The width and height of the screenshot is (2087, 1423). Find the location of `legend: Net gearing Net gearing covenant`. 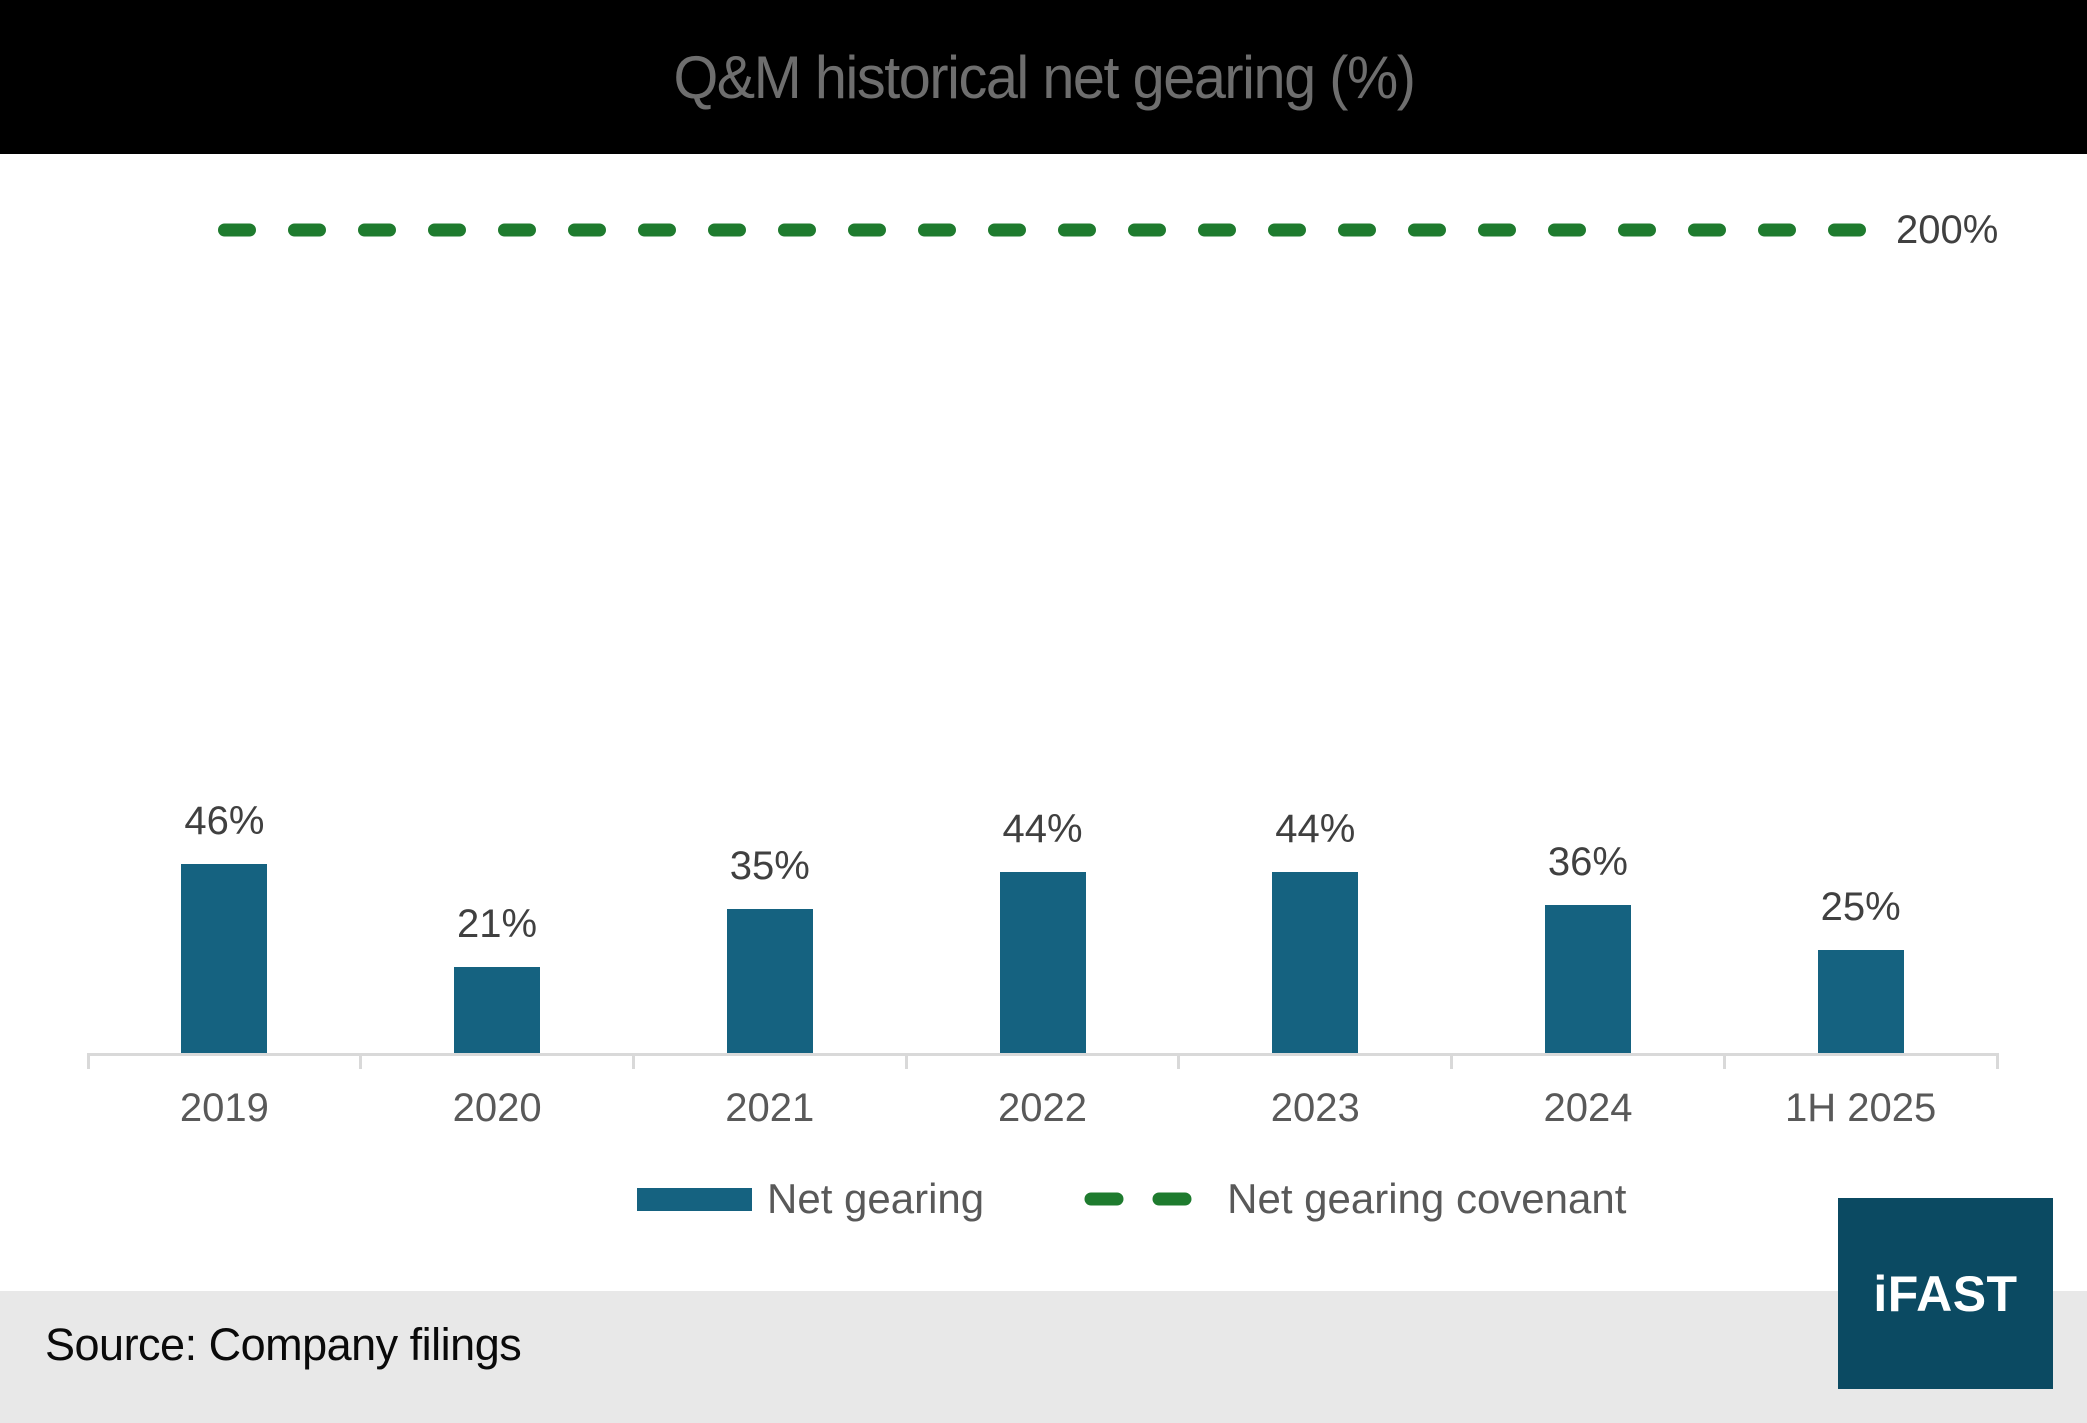

legend: Net gearing Net gearing covenant is located at coordinates (1131, 1199).